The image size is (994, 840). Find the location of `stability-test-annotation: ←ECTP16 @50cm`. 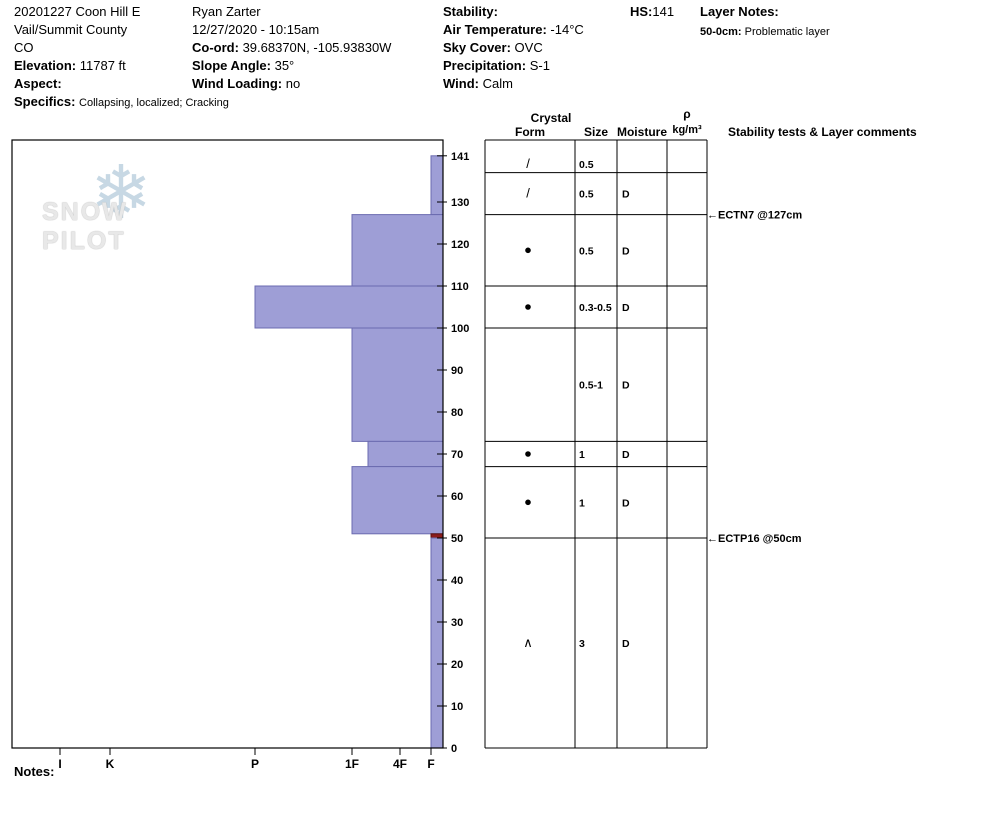

stability-test-annotation: ←ECTP16 @50cm is located at coordinates (754, 539).